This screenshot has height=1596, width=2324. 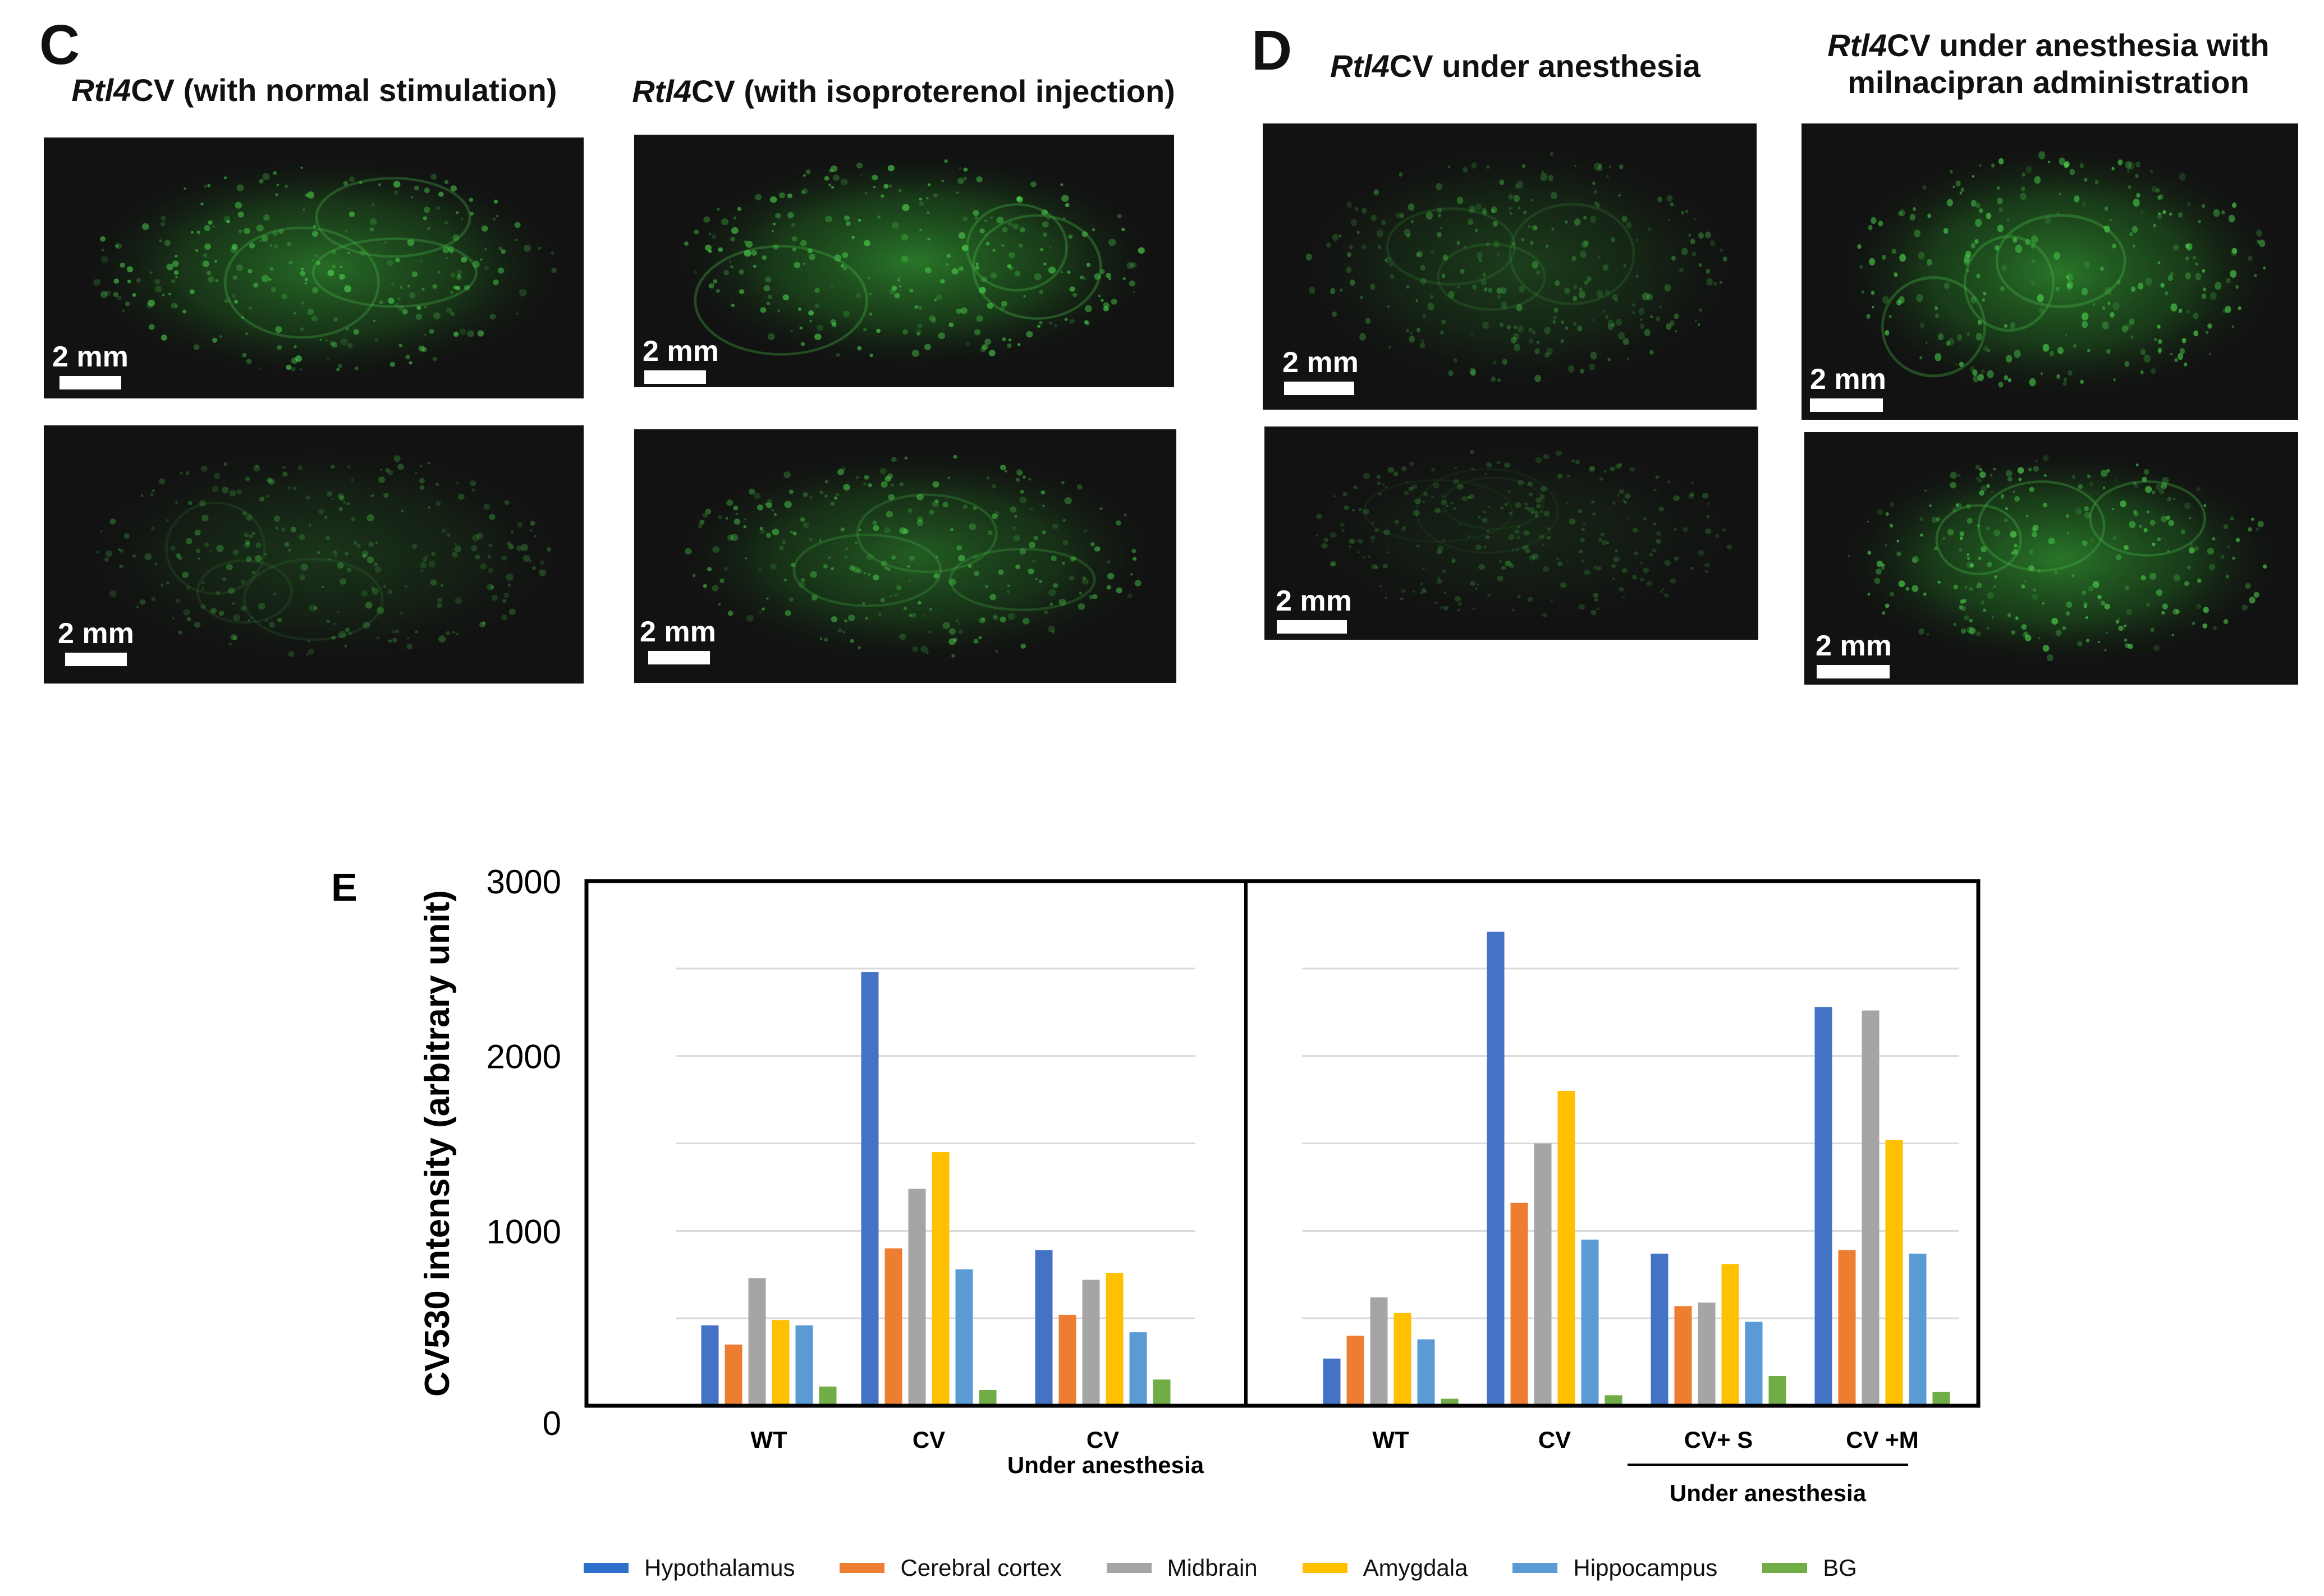 I want to click on bar-left-wt-cerebral-cortex, so click(x=734, y=1375).